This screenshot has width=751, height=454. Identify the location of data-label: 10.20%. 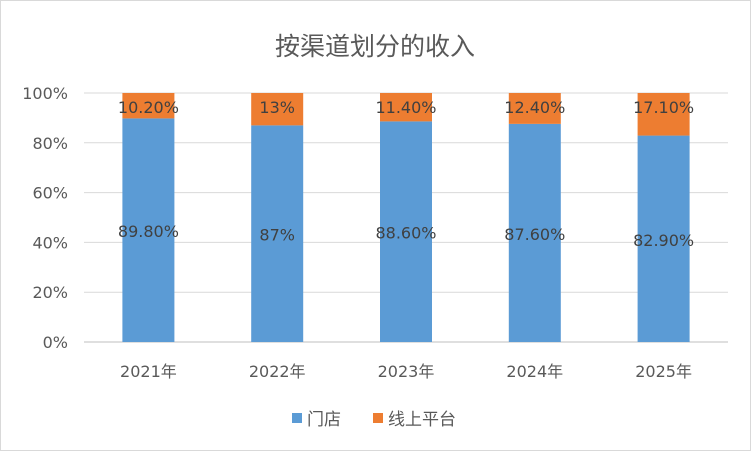
(148, 107).